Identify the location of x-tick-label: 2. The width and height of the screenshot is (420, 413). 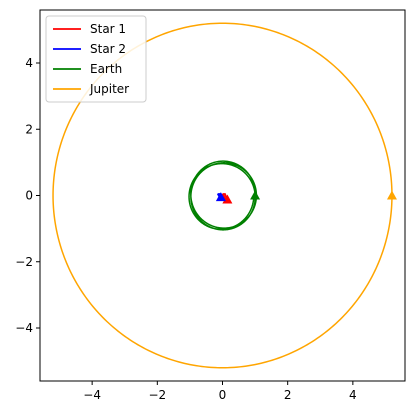
(288, 395).